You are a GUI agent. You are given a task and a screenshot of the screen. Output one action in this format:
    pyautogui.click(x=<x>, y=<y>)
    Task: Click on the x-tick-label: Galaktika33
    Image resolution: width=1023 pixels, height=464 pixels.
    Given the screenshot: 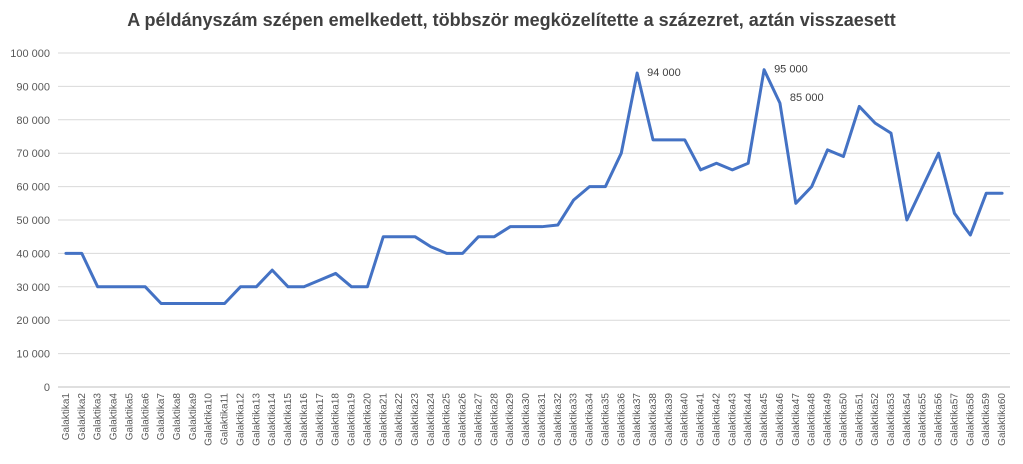 What is the action you would take?
    pyautogui.click(x=574, y=419)
    